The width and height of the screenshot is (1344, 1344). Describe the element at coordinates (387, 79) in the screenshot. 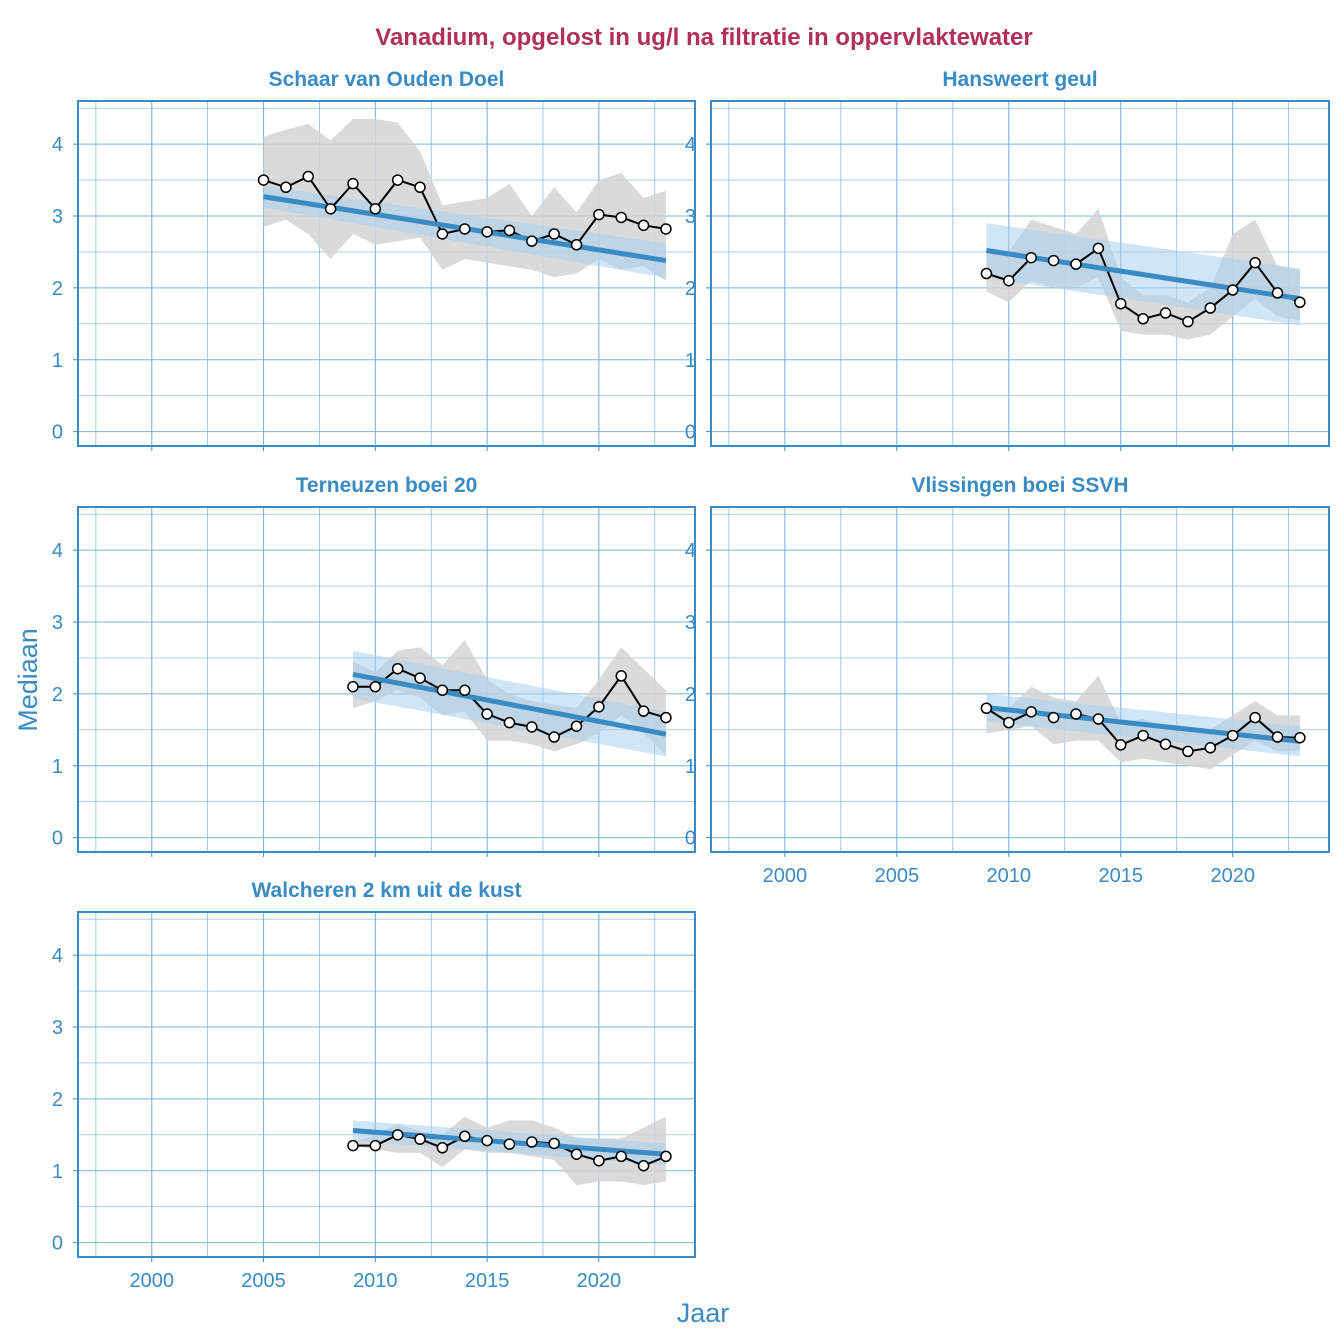

I see `panel-title: Schaar van Ouden Doel` at that location.